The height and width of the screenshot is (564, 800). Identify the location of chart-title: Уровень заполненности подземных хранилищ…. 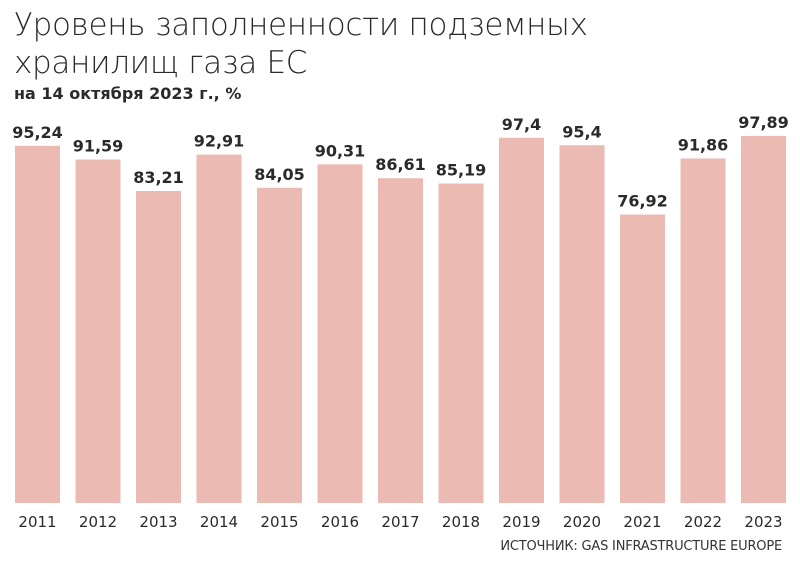
(301, 44).